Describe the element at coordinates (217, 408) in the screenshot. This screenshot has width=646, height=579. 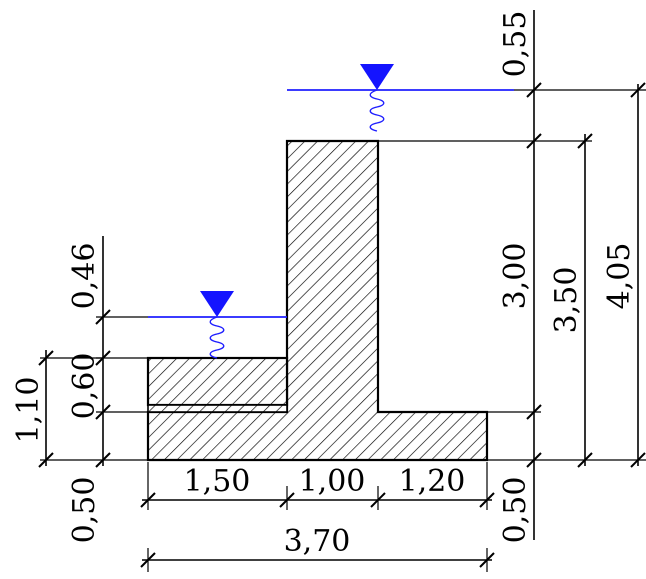
I see `soil-fill-thin-layer` at that location.